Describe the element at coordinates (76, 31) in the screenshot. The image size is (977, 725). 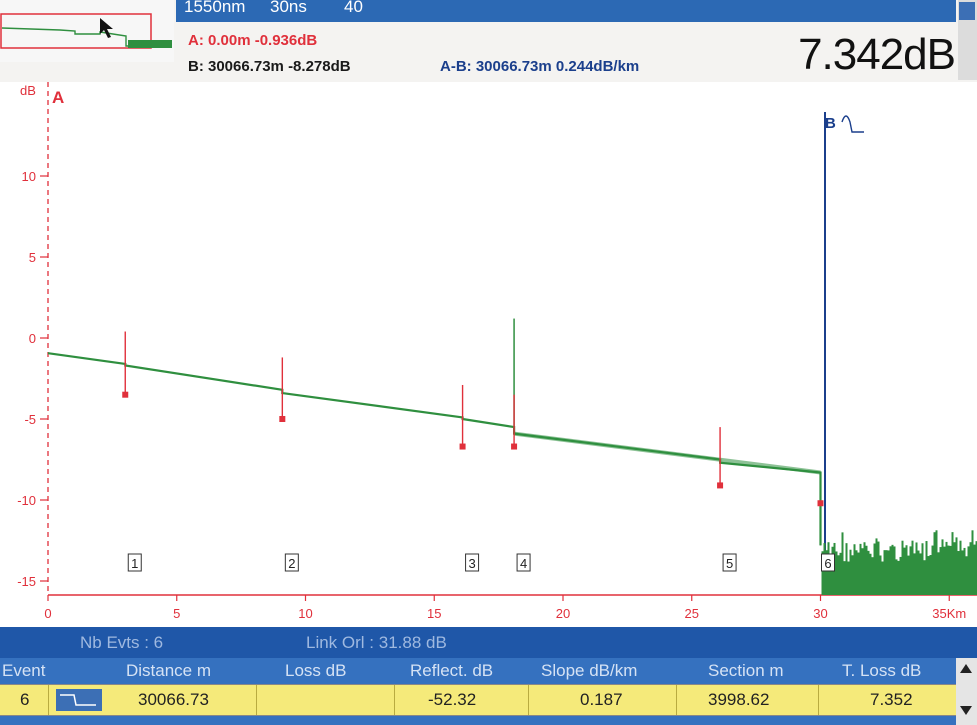
I see `zoom-window-rect` at that location.